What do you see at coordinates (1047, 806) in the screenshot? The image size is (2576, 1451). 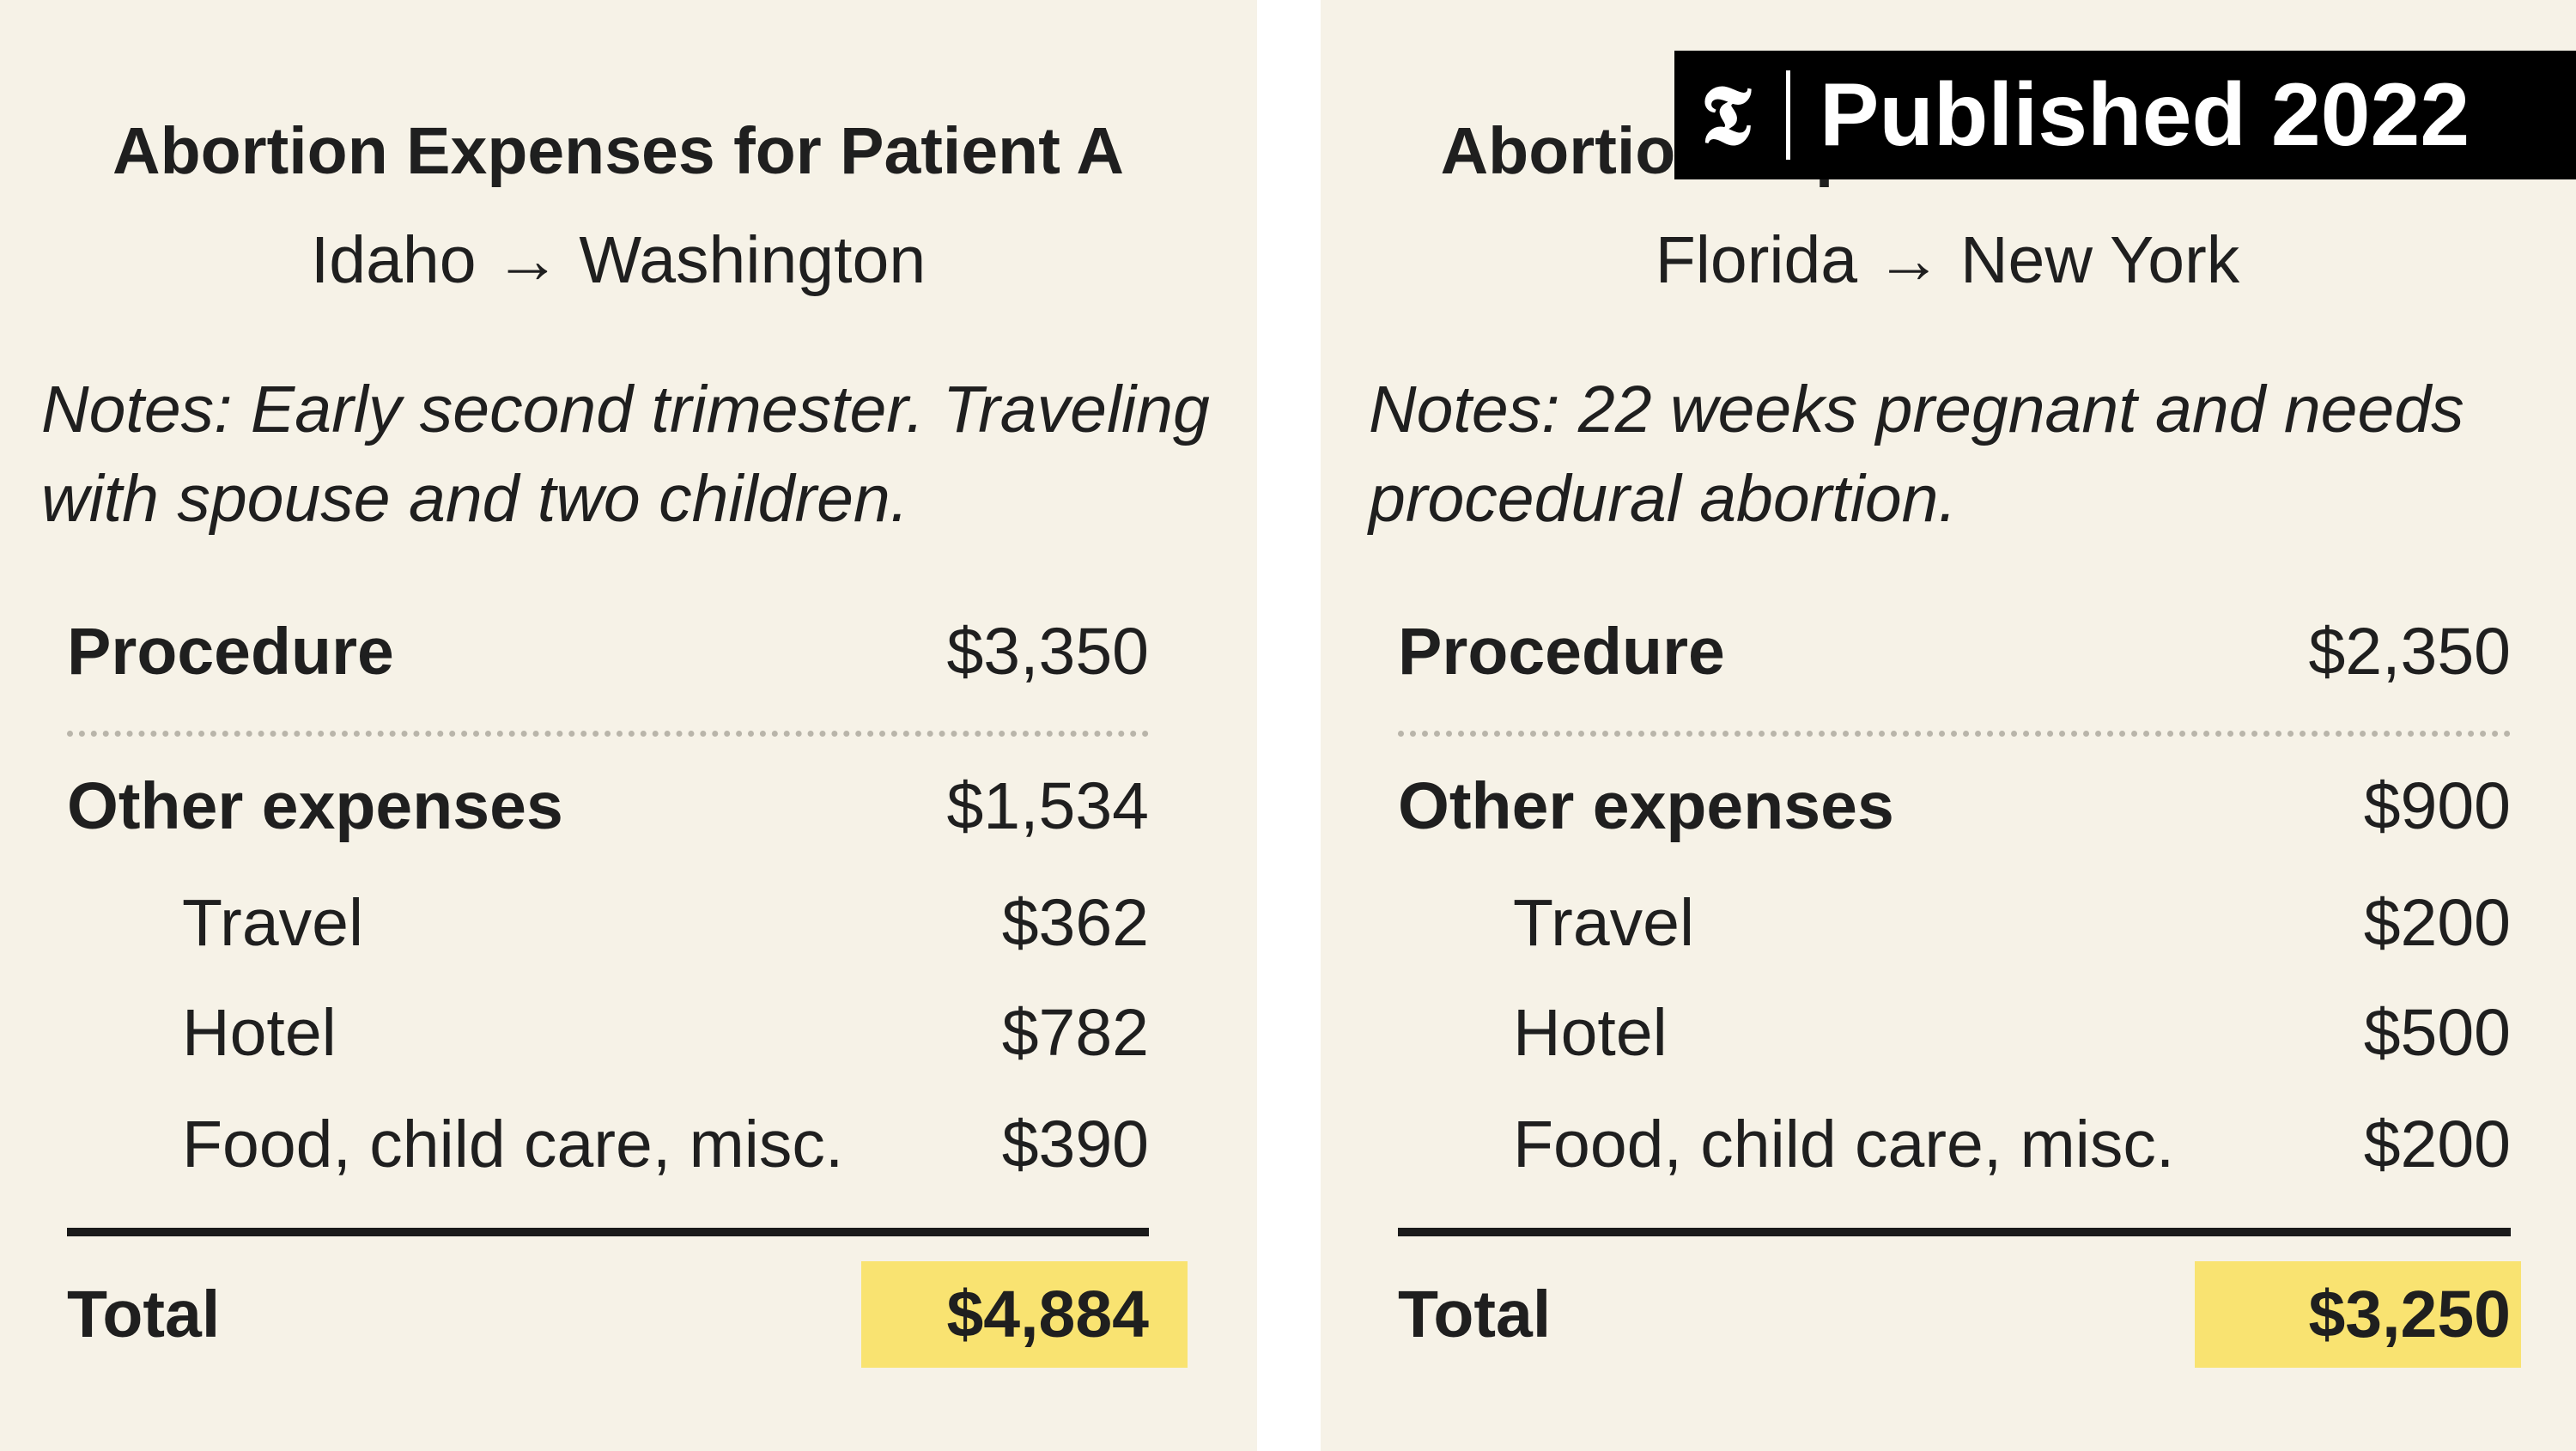 I see `other-expenses-value: $1,534` at bounding box center [1047, 806].